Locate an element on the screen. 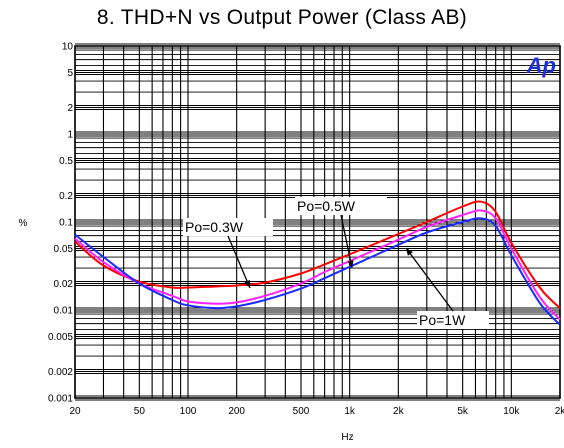 This screenshot has height=448, width=564. y-tick-label: 5 is located at coordinates (70, 73).